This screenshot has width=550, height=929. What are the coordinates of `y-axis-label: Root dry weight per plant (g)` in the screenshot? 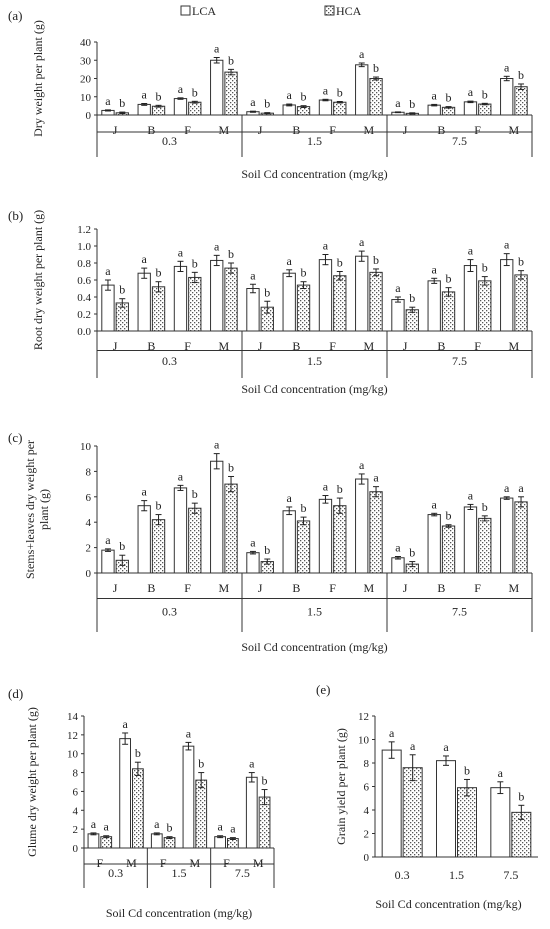 It's located at (38, 280).